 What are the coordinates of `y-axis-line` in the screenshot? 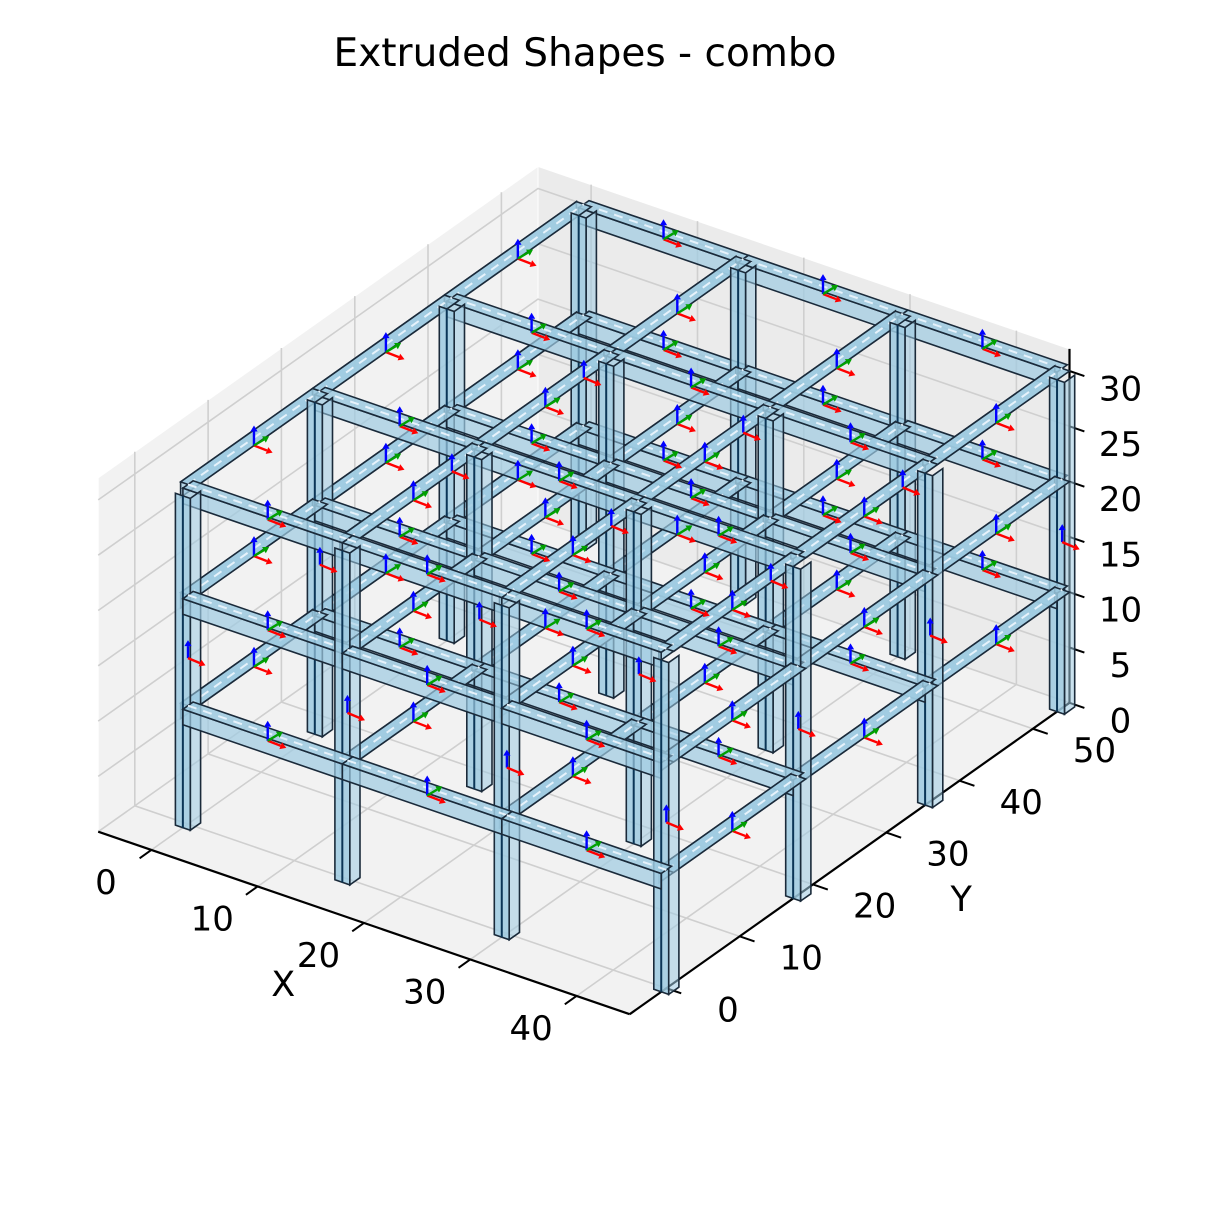 It's located at (850, 858).